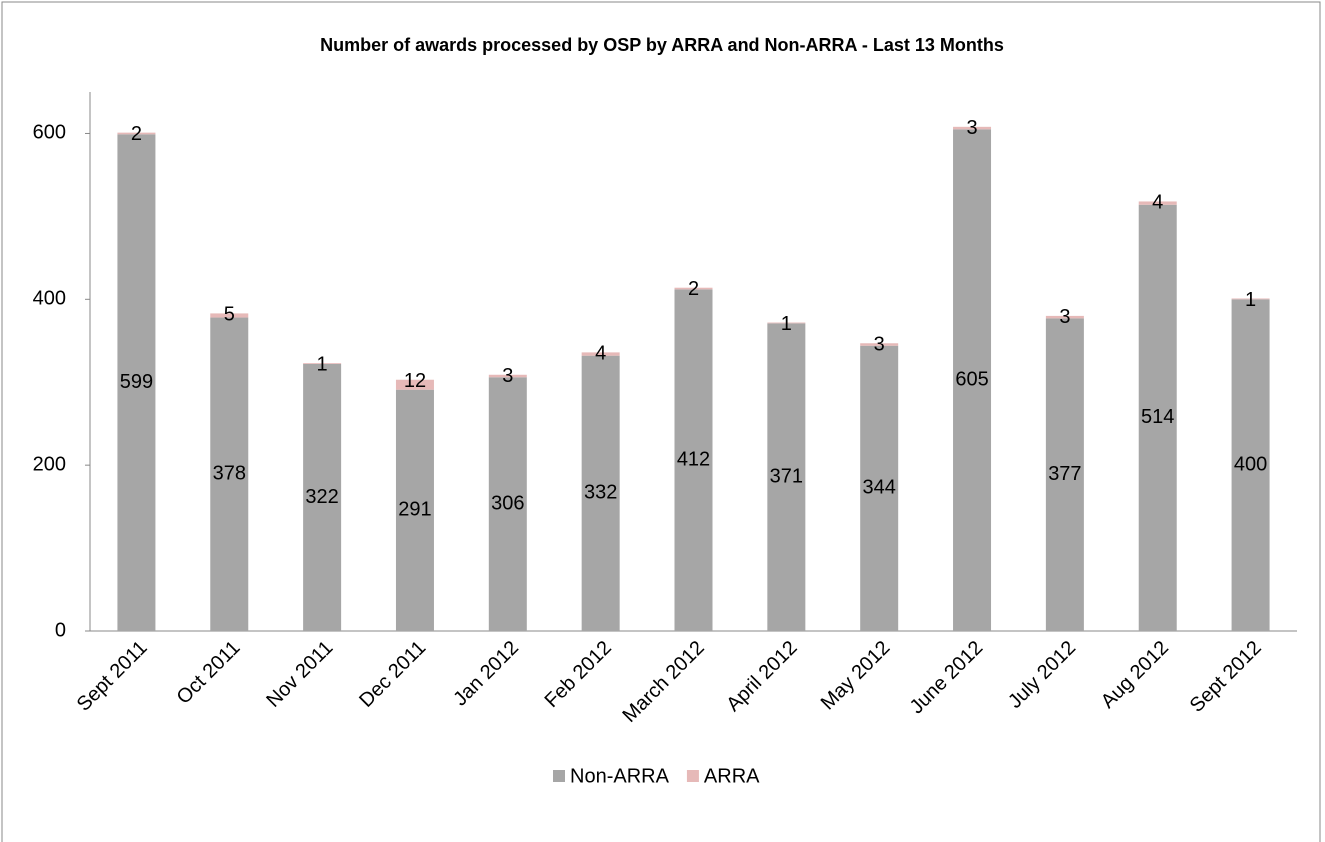  Describe the element at coordinates (392, 674) in the screenshot. I see `x-tick-label: Dec 2011` at that location.